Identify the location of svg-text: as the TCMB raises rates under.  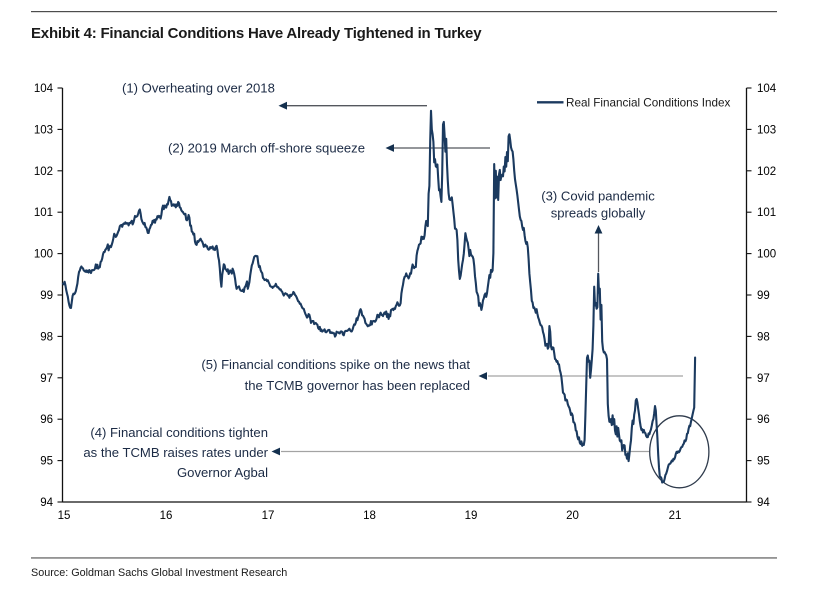
(175, 452).